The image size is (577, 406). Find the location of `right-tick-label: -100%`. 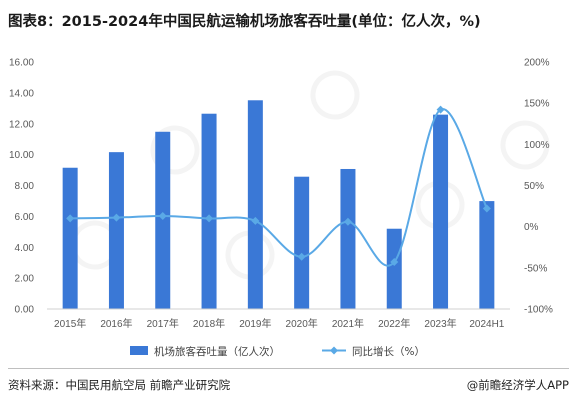

right-tick-label: -100% is located at coordinates (538, 310).